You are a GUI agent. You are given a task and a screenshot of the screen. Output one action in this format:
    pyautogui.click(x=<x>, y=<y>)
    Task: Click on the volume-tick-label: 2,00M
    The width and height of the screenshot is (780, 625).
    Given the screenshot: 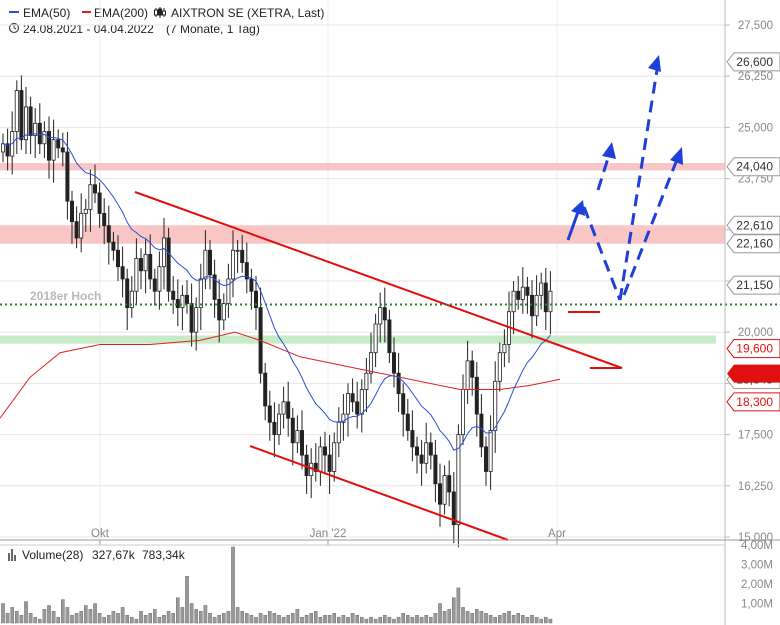 What is the action you would take?
    pyautogui.click(x=757, y=585)
    